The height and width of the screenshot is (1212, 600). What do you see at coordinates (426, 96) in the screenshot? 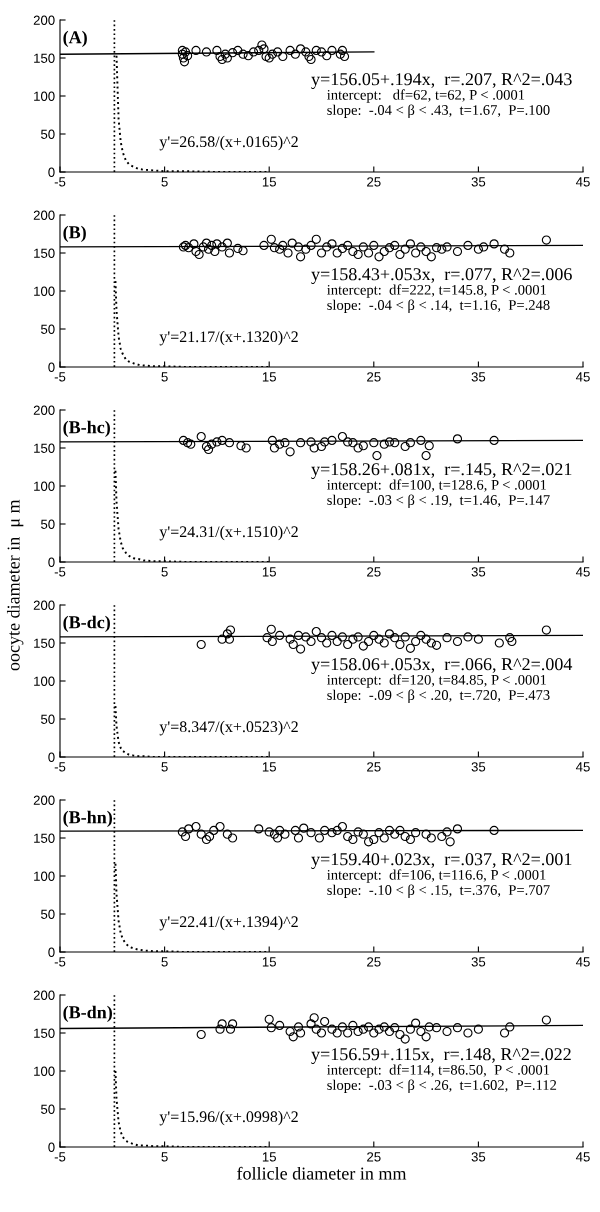
I see `annotation: intercept: df=62, t=62, P < .0001` at bounding box center [426, 96].